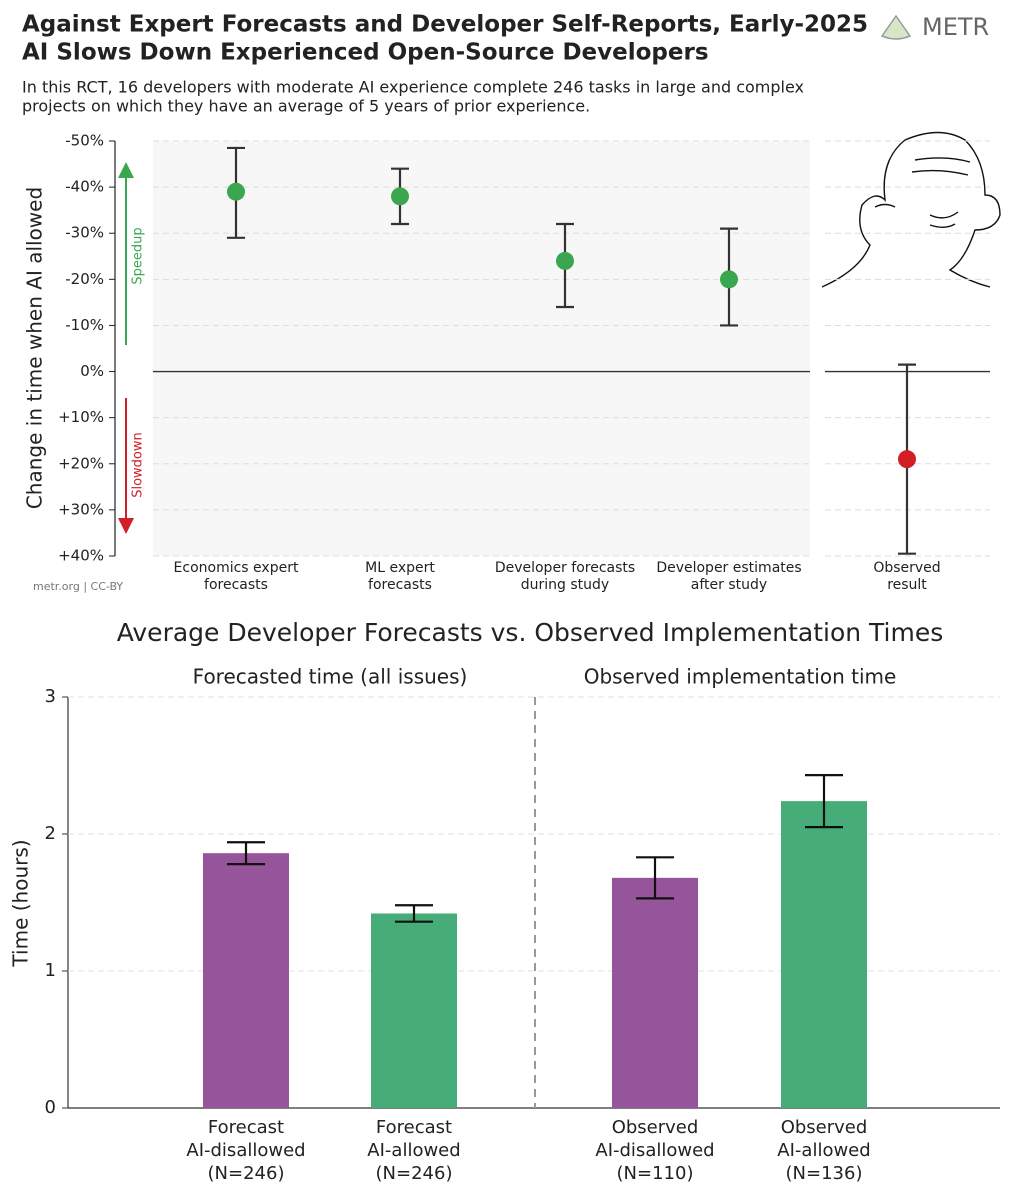  Describe the element at coordinates (655, 1173) in the screenshot. I see `x-tick-label: (N=110)` at that location.